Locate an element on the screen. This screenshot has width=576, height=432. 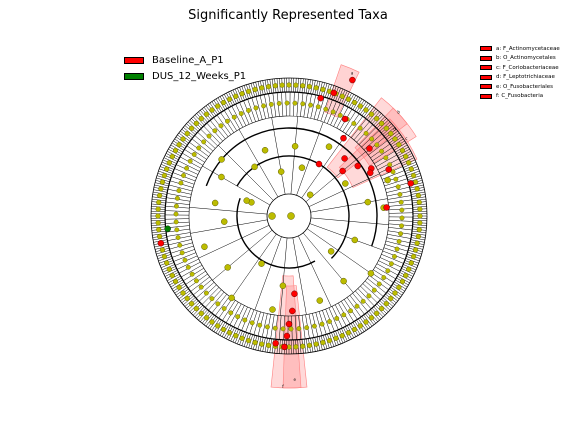
taxa-legend-item-e: e: O_Fusobacteriales is located at coordinates (520, 87).